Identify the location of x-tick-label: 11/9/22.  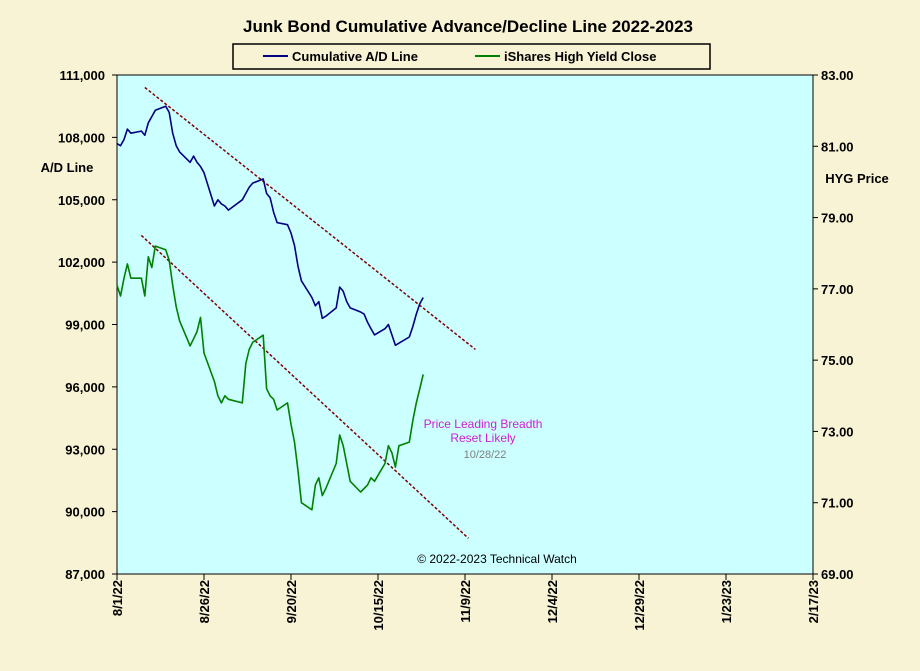
(465, 601).